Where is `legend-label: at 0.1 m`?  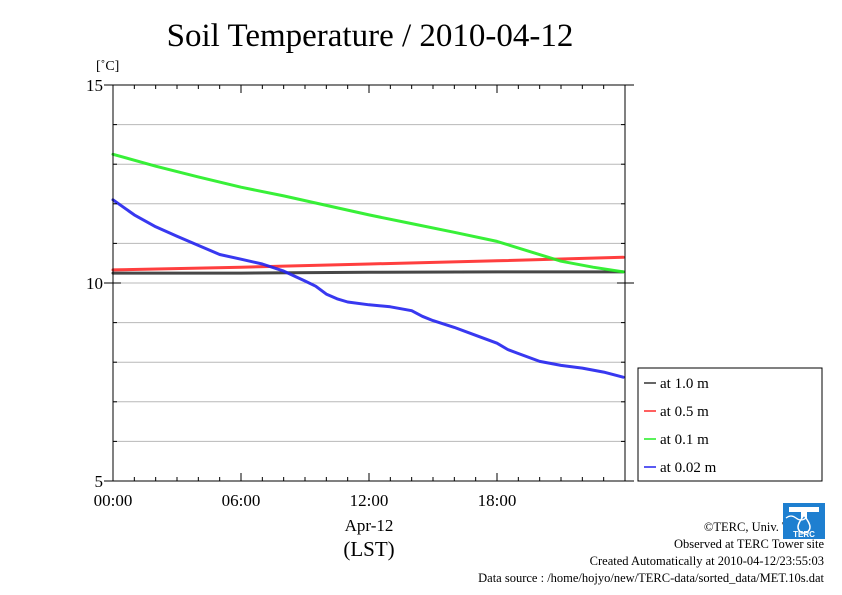 legend-label: at 0.1 m is located at coordinates (684, 440).